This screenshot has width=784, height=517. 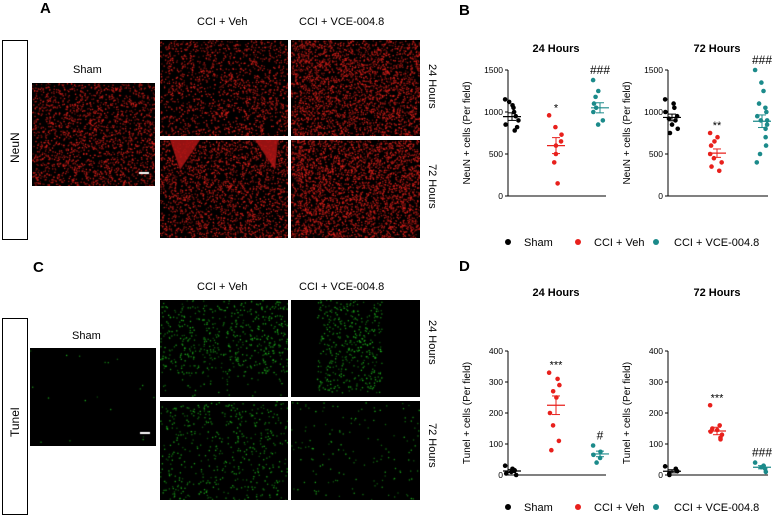 What do you see at coordinates (15, 147) in the screenshot?
I see `marker-label-neun: NeuN` at bounding box center [15, 147].